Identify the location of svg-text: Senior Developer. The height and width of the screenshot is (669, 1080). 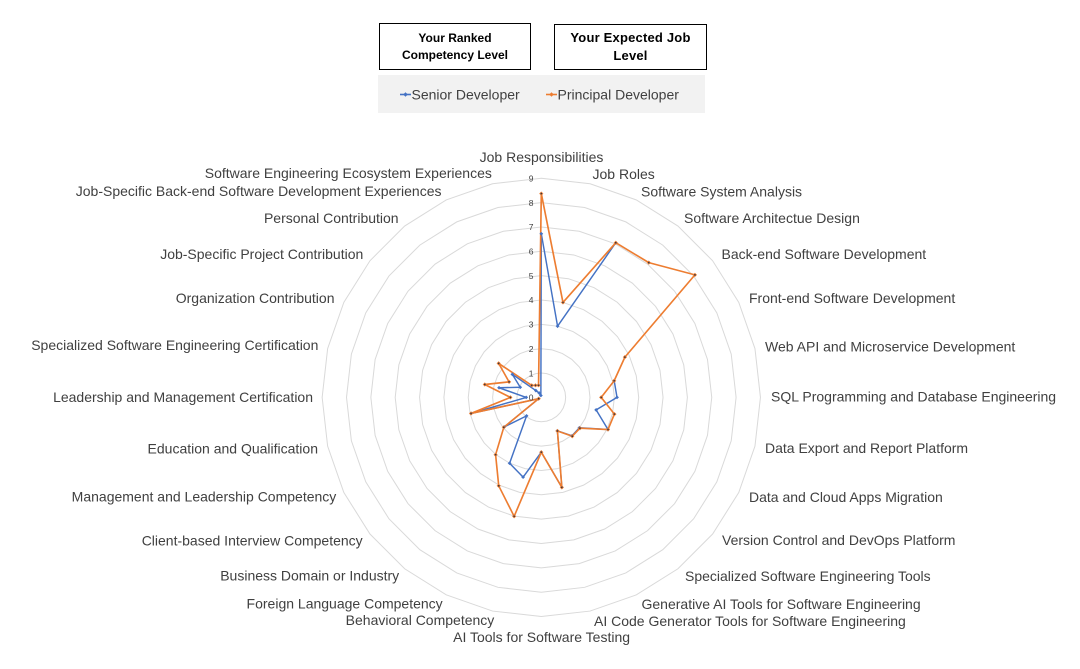
(466, 95).